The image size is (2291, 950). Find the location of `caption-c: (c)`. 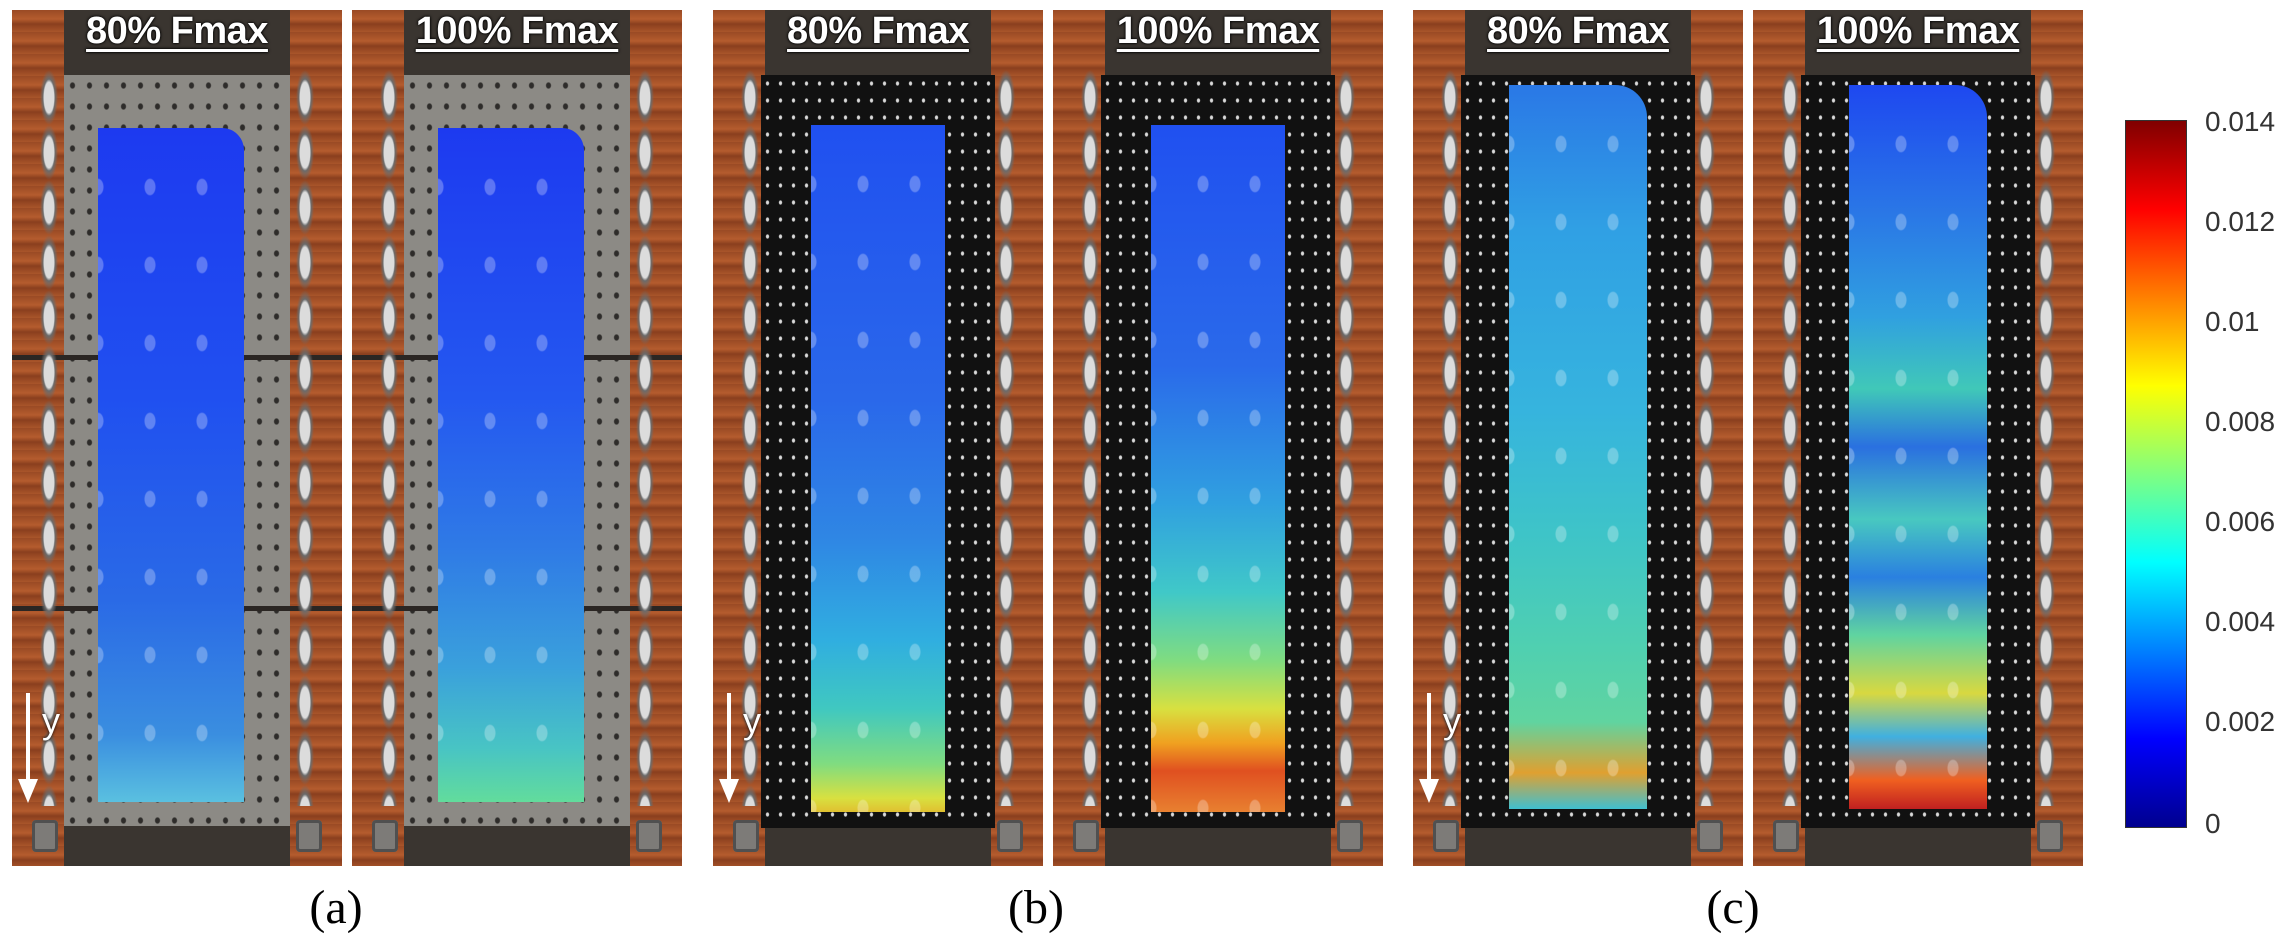

caption-c: (c) is located at coordinates (1733, 907).